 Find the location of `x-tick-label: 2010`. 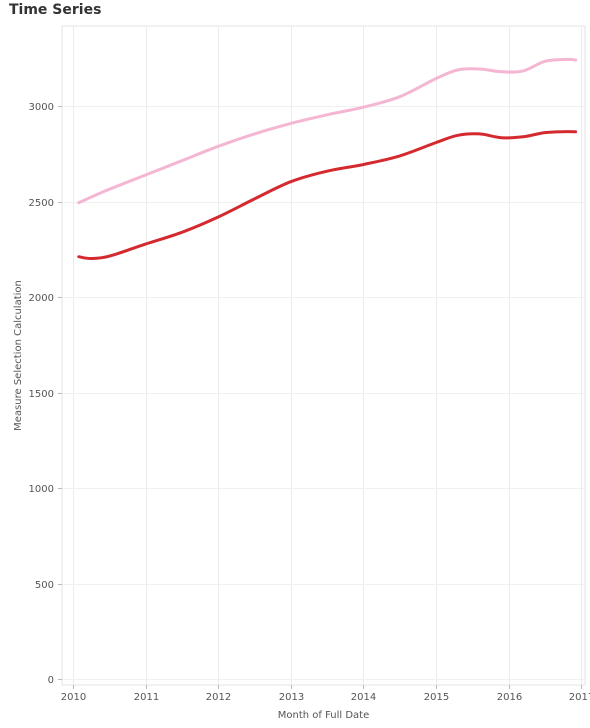

x-tick-label: 2010 is located at coordinates (73, 697).